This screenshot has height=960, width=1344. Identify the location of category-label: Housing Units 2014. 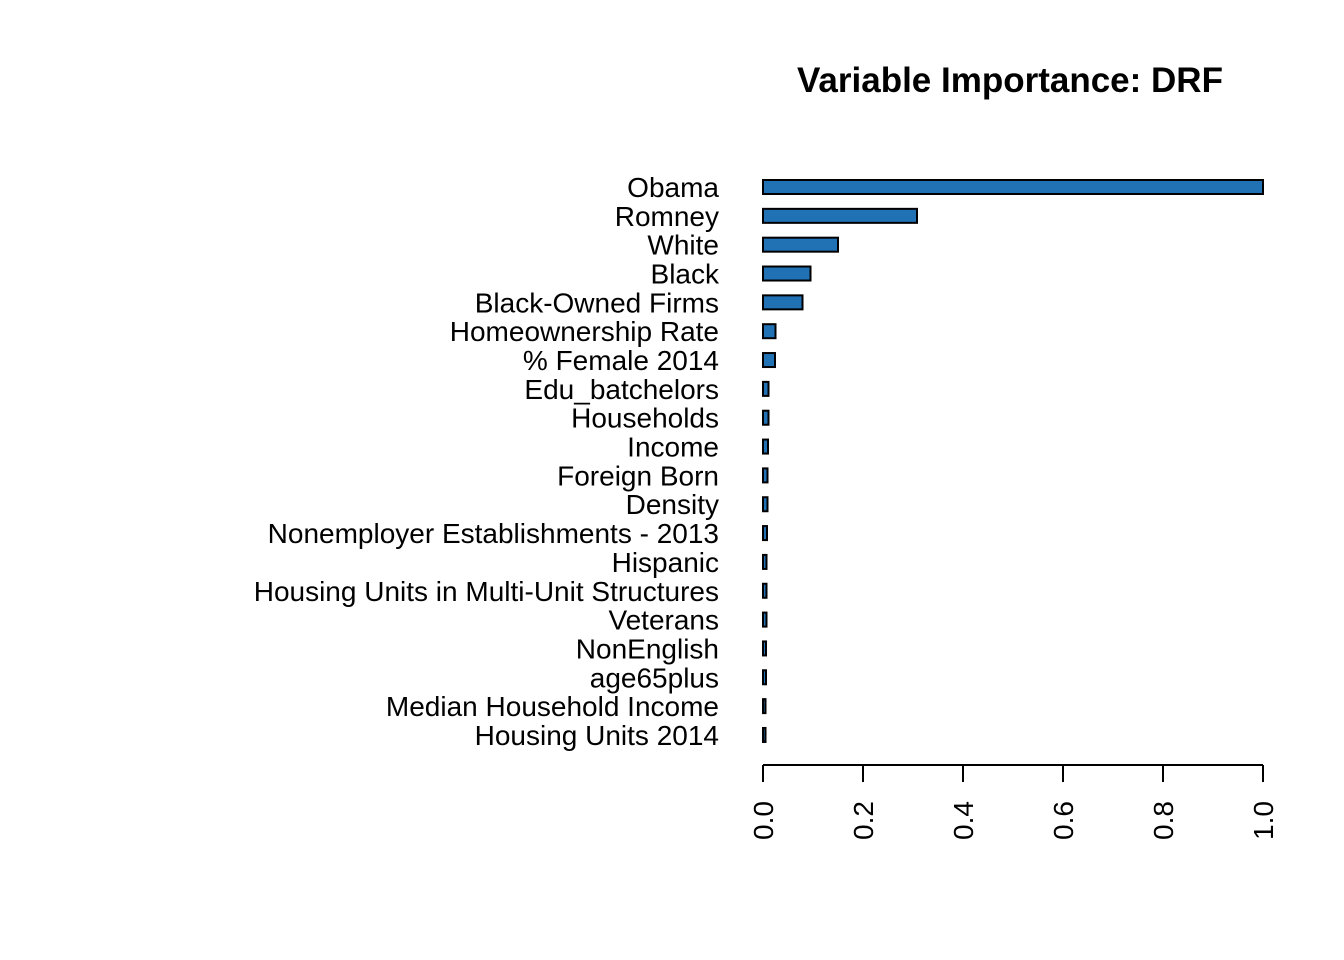
(597, 735).